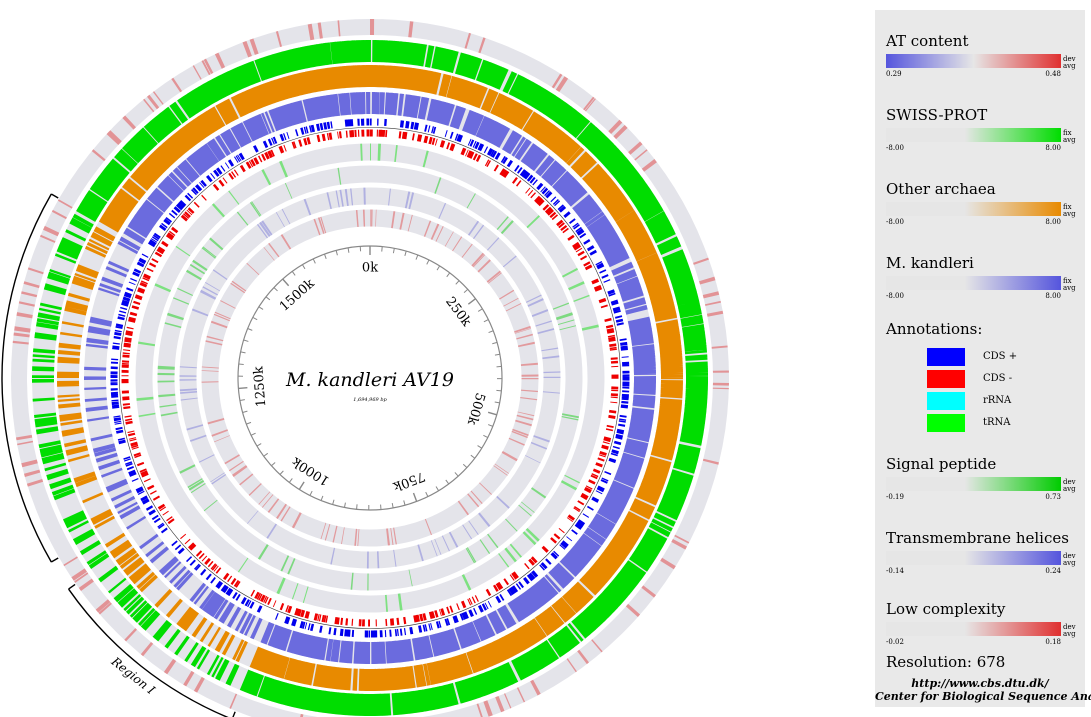 The image size is (1091, 717). I want to click on legend-min-value: -0.14, so click(895, 571).